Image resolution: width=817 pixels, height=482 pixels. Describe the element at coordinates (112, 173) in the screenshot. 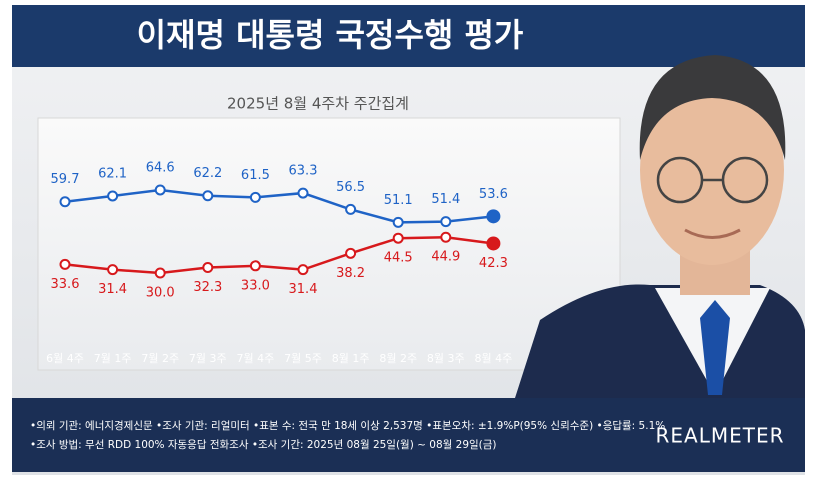

I see `data-label: 62.1` at that location.